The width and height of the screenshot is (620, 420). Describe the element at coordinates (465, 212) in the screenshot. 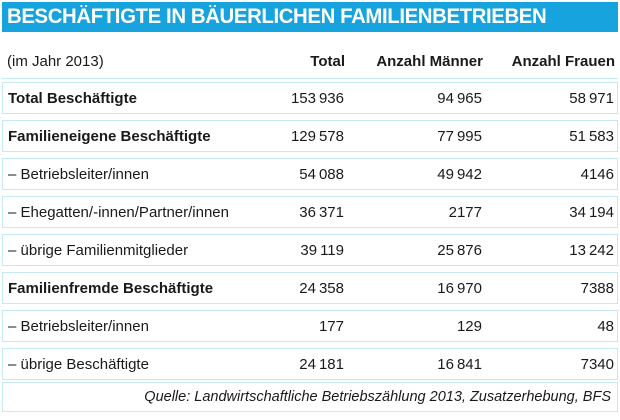

I see `cell-maenner: 2177` at that location.